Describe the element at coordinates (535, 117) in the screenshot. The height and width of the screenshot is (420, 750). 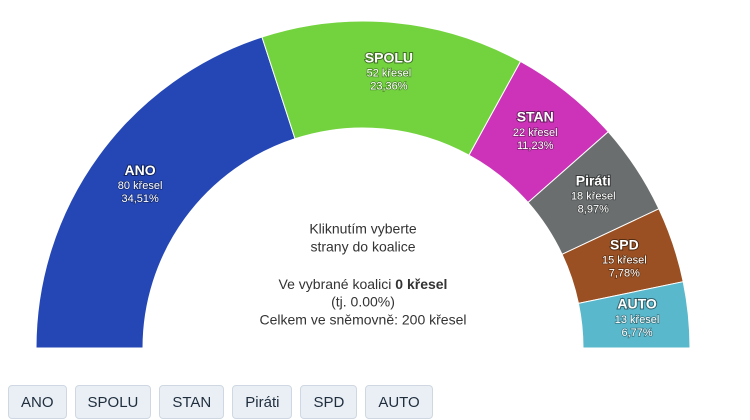
I see `segment-name: STAN` at that location.